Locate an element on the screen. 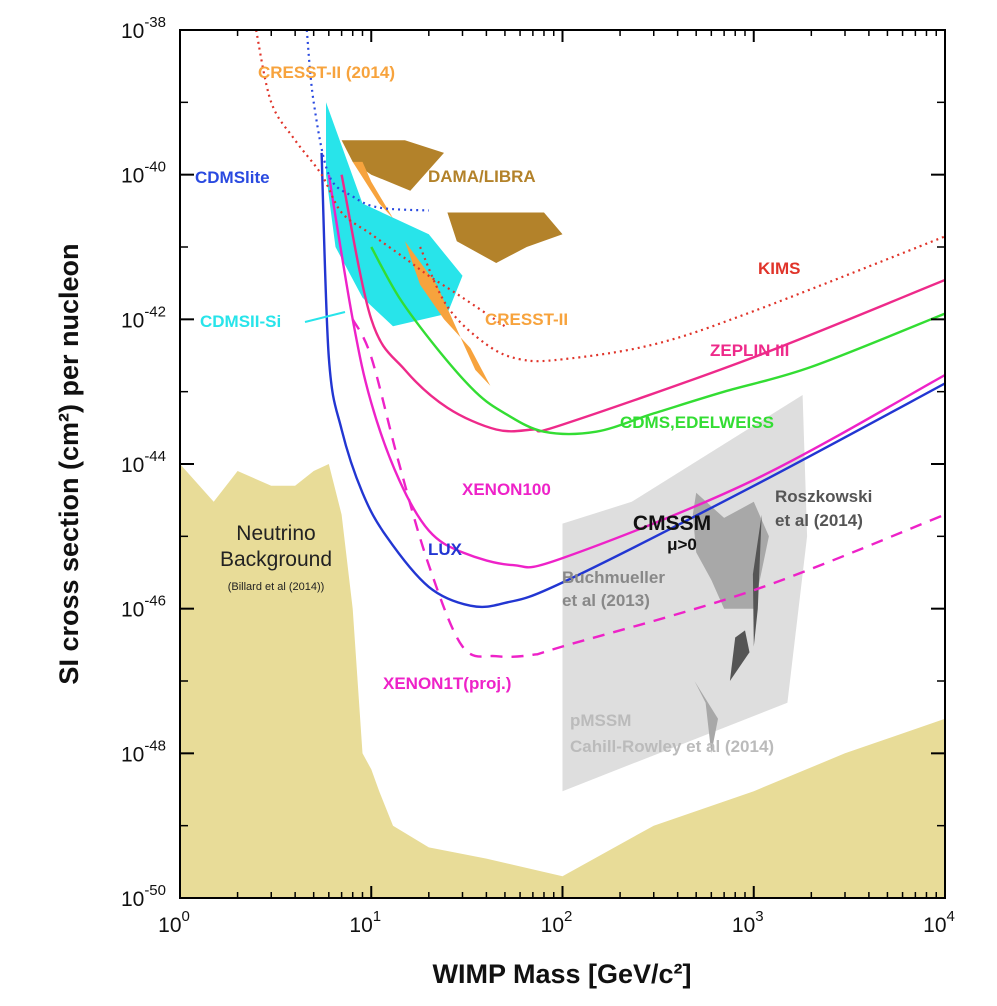 The width and height of the screenshot is (997, 1006). label-xenon1t: XENON1T(proj.) is located at coordinates (447, 683).